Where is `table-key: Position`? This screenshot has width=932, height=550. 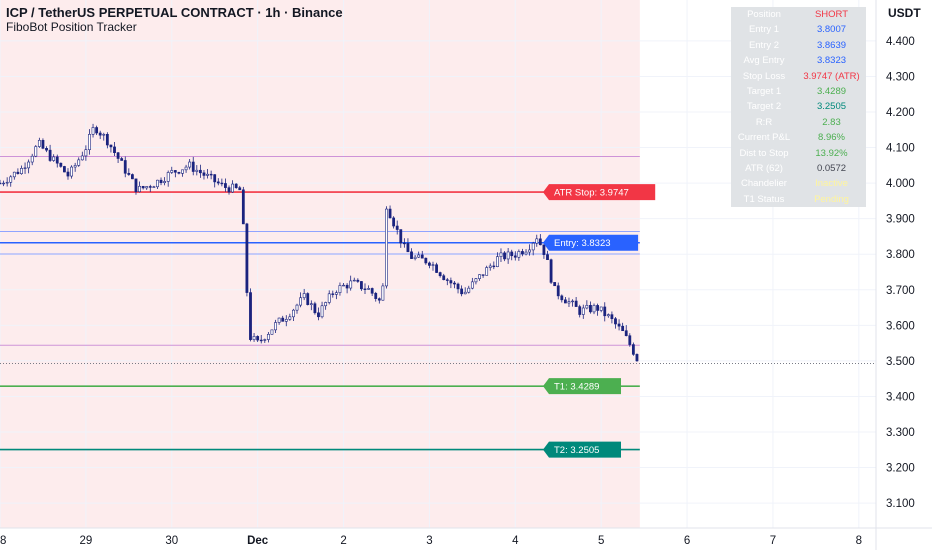 table-key: Position is located at coordinates (764, 14).